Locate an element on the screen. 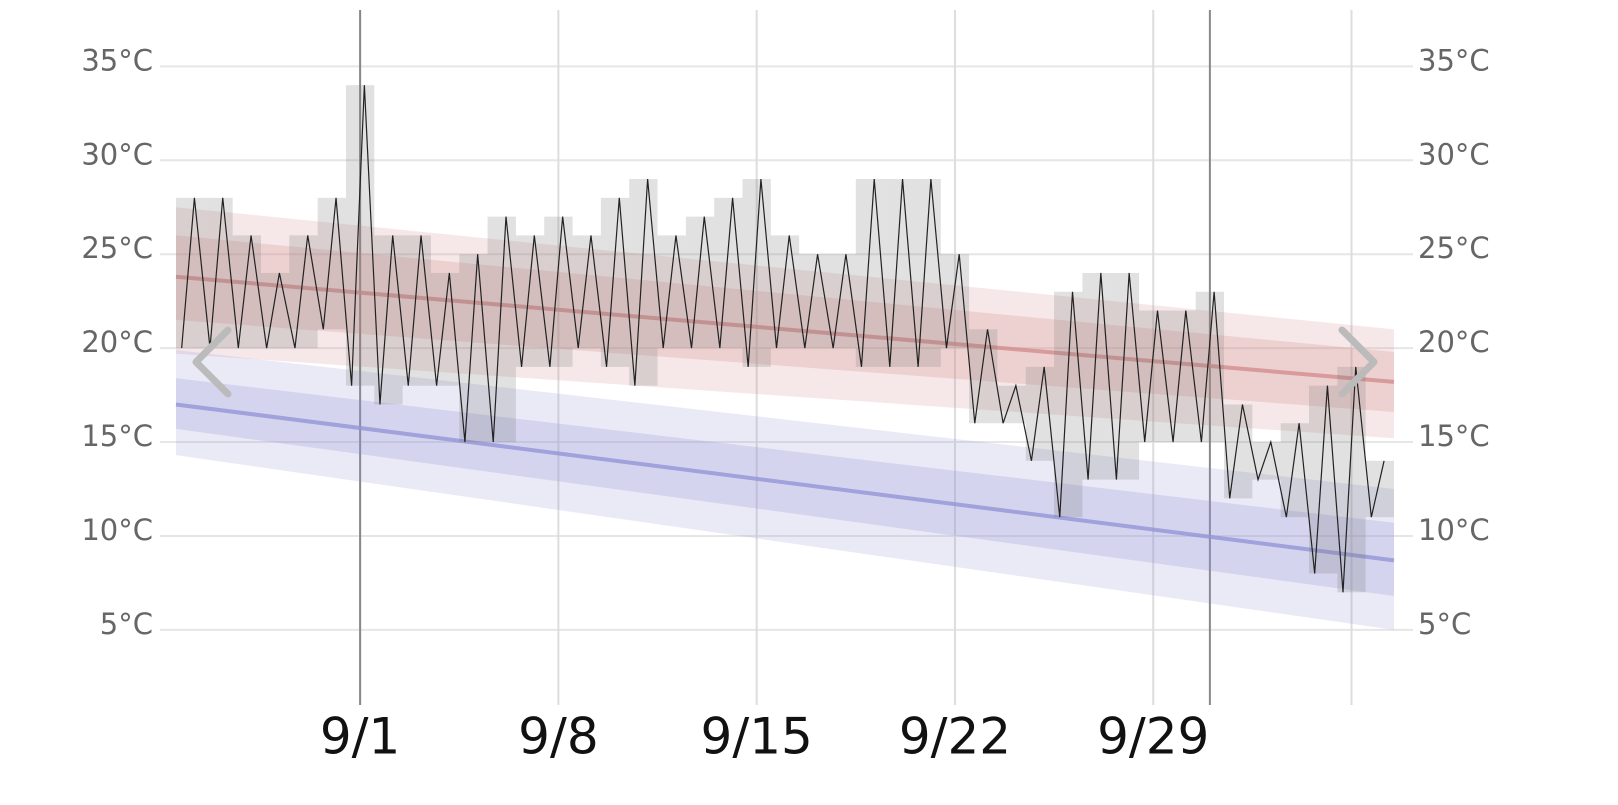 The image size is (1618, 805). x-tick-label: 9/15 is located at coordinates (757, 737).